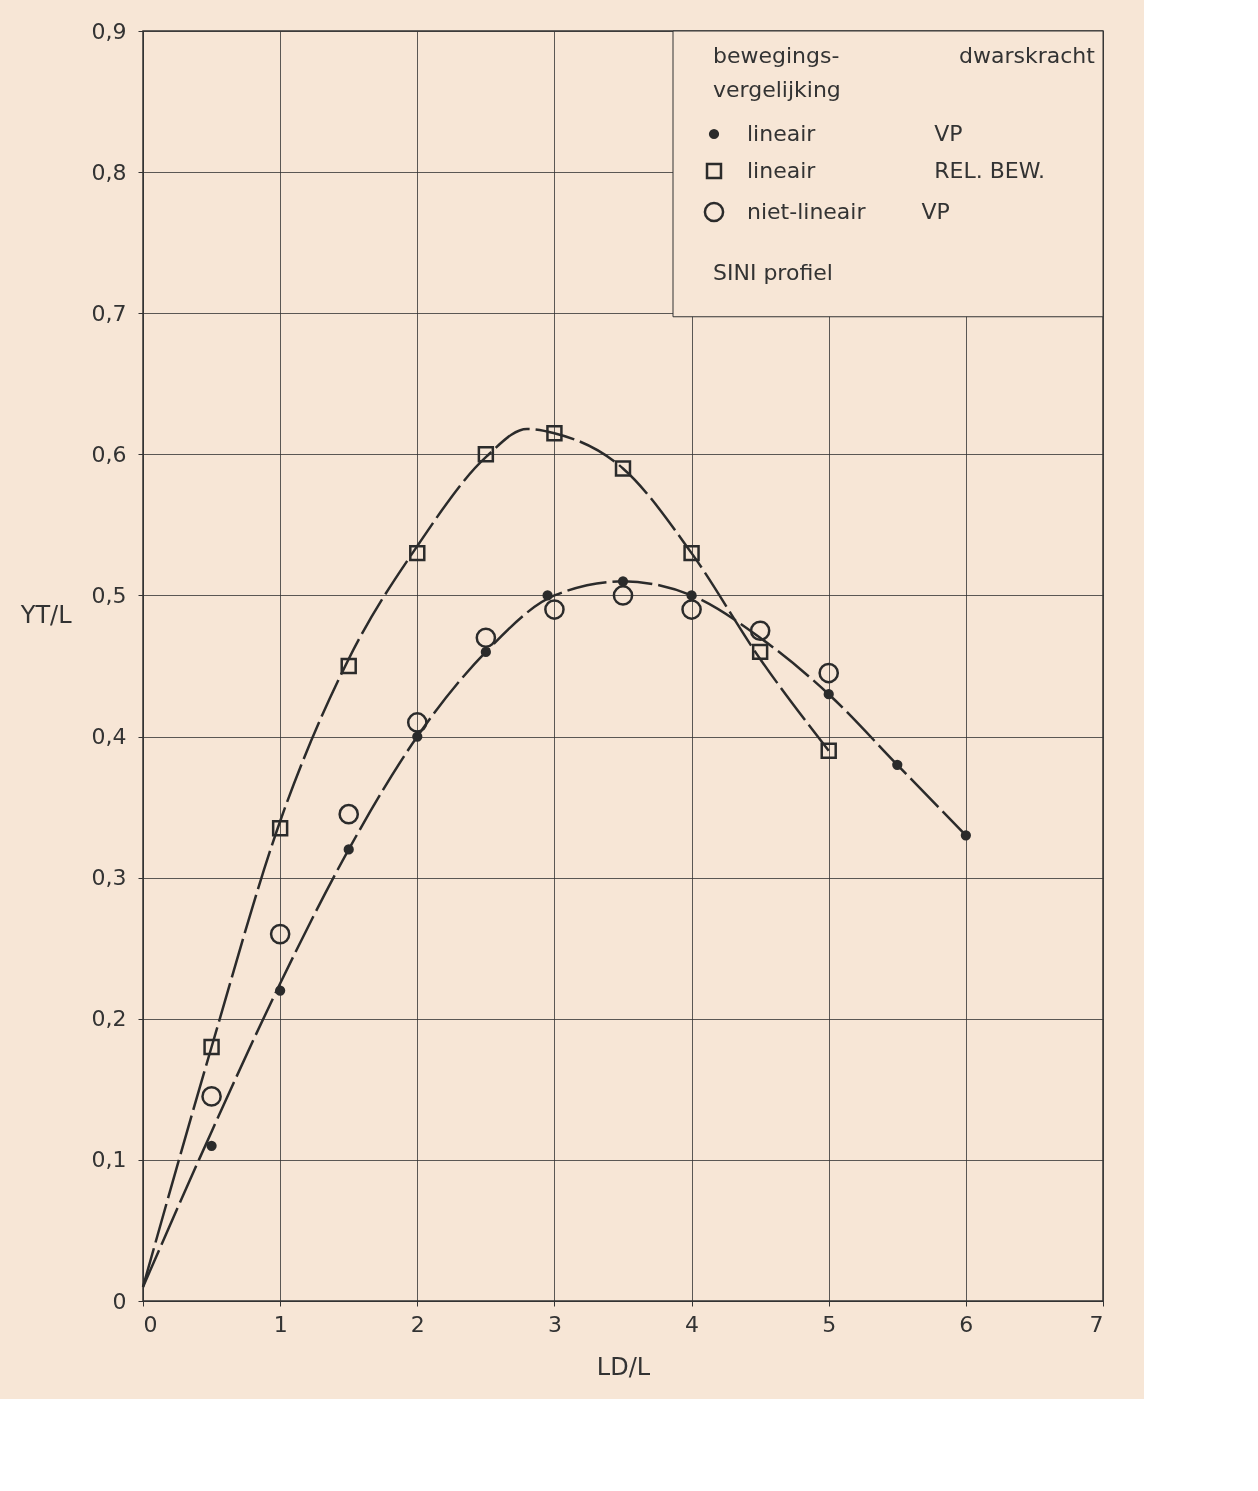 This screenshot has width=1258, height=1491. What do you see at coordinates (109, 1019) in the screenshot?
I see `y-tick-label: 0,2` at bounding box center [109, 1019].